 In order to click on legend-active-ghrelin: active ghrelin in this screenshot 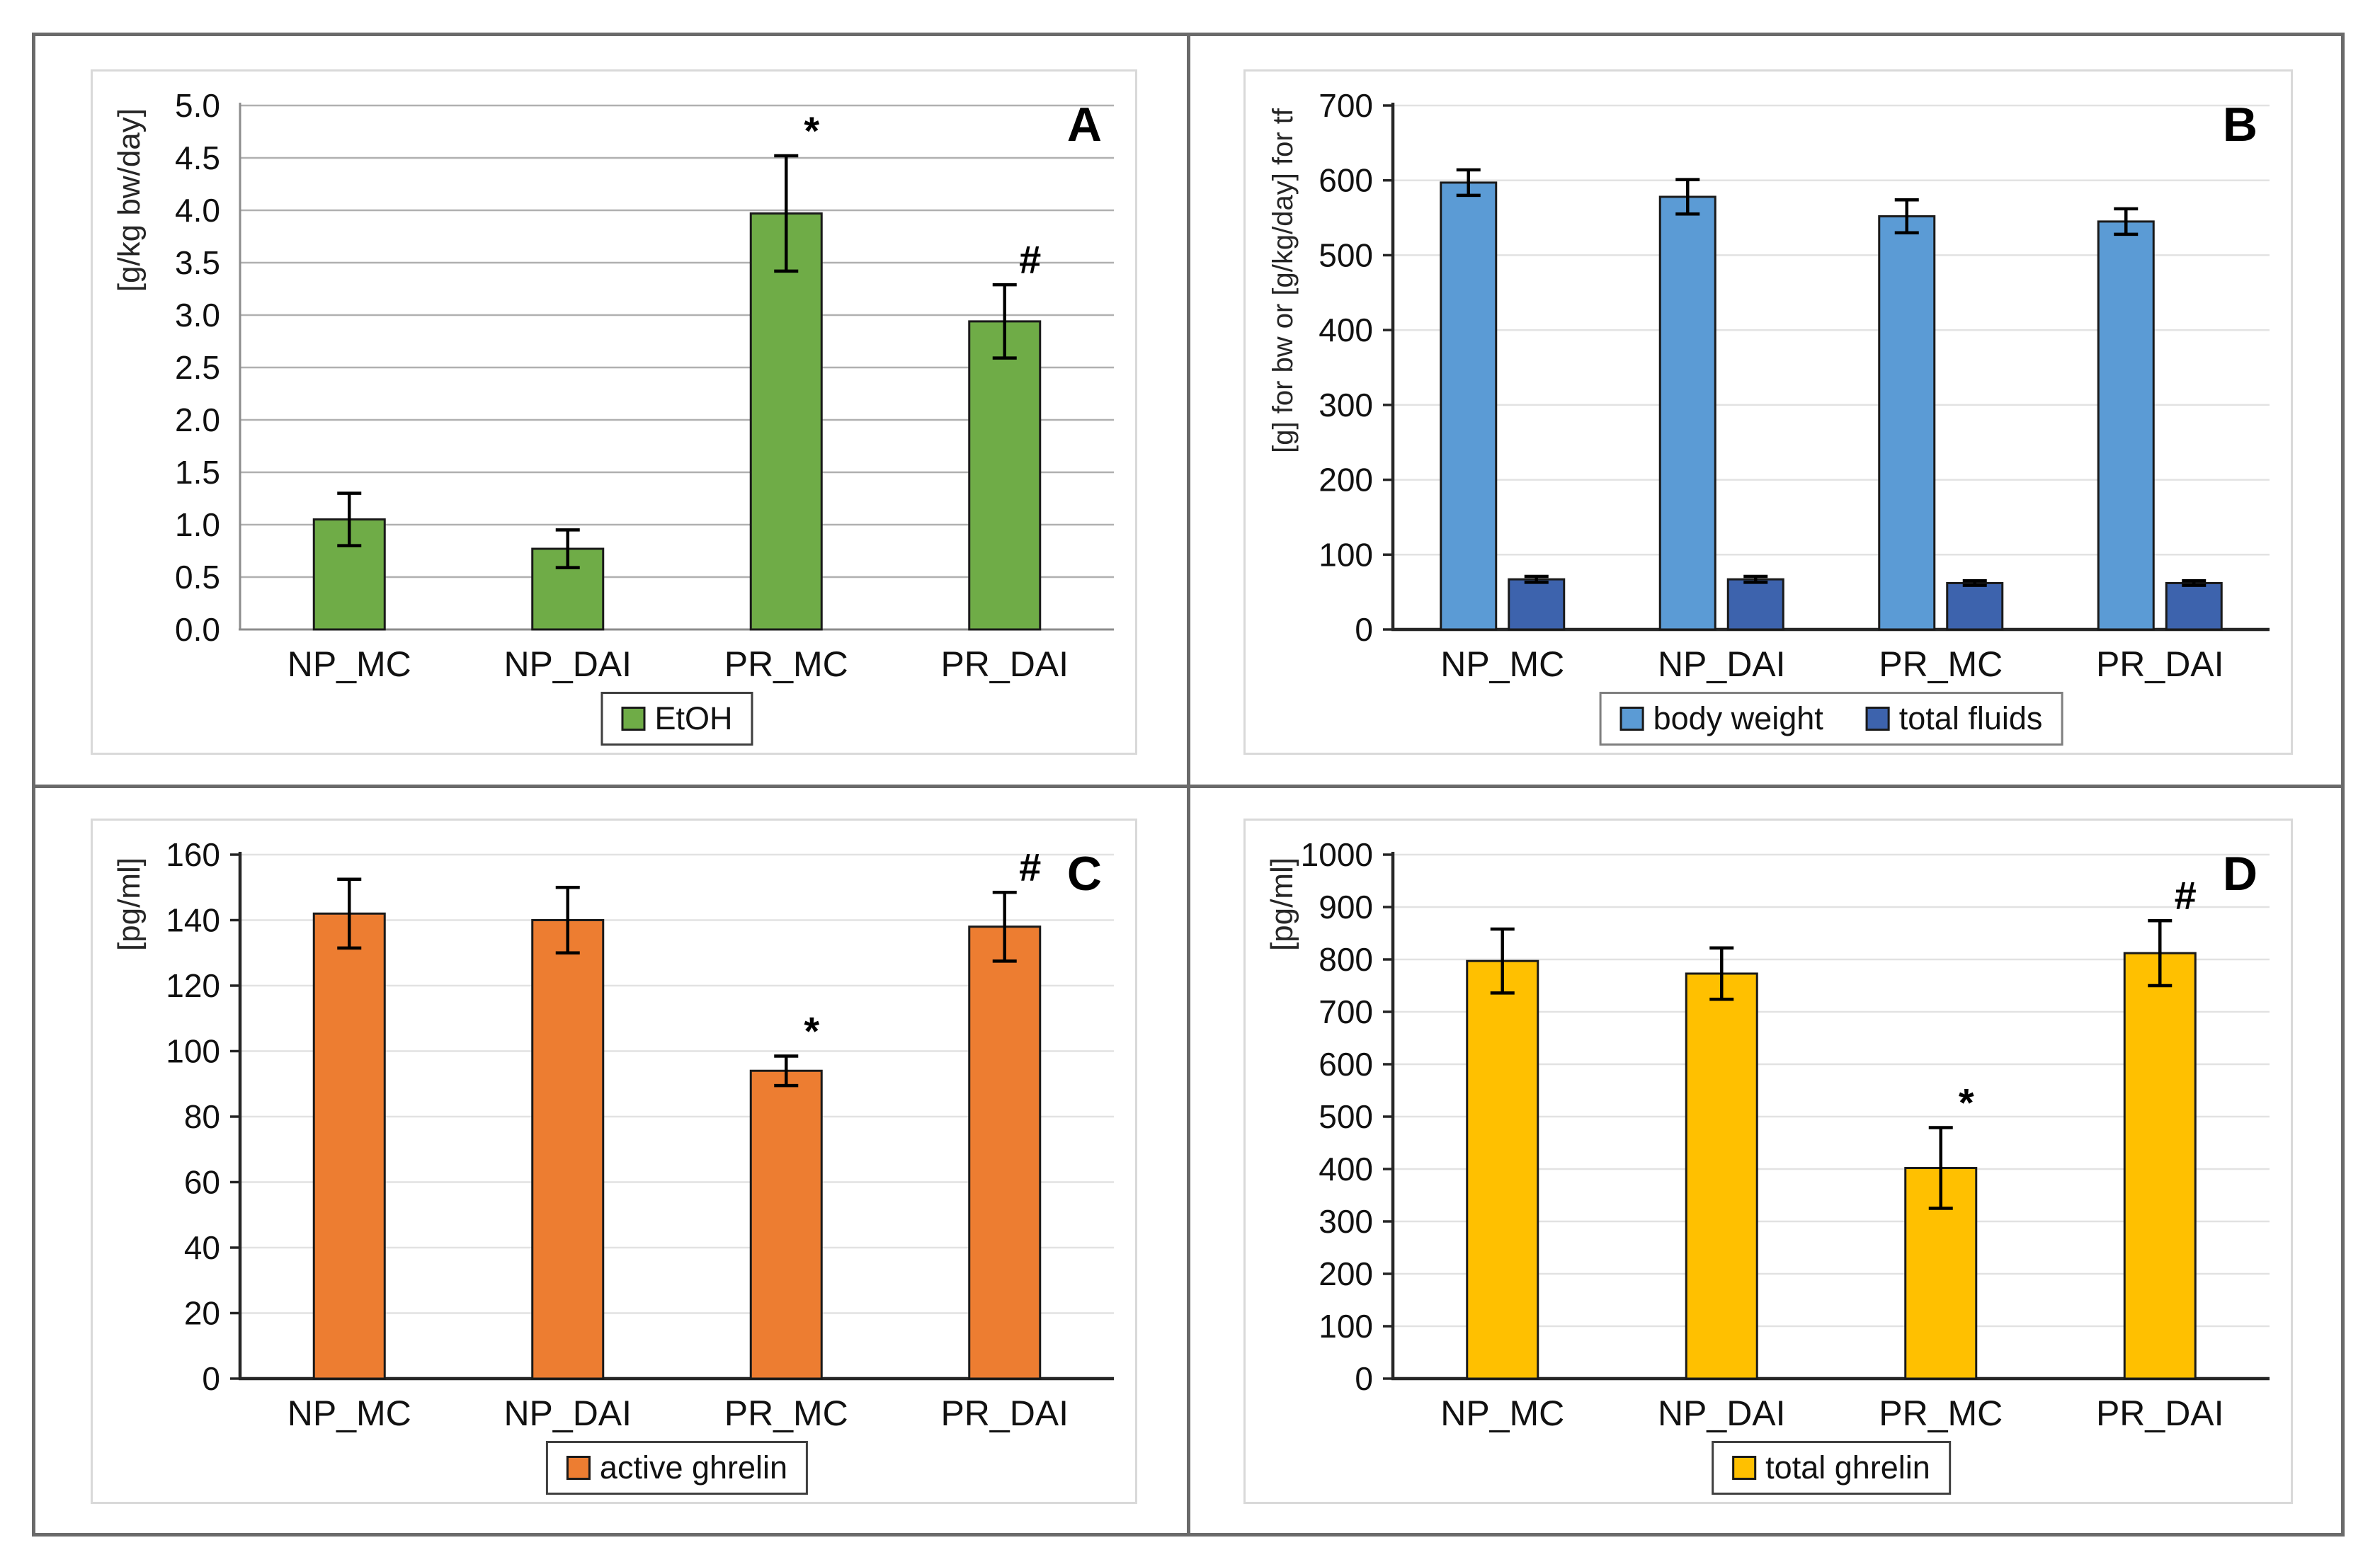, I will do `click(677, 1468)`.